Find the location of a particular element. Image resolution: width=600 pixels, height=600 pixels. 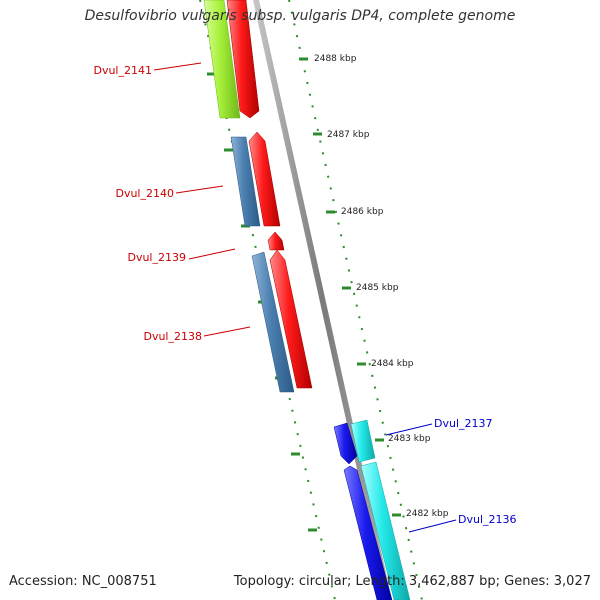

gene-dvul-2137-forward is located at coordinates (363, 441).